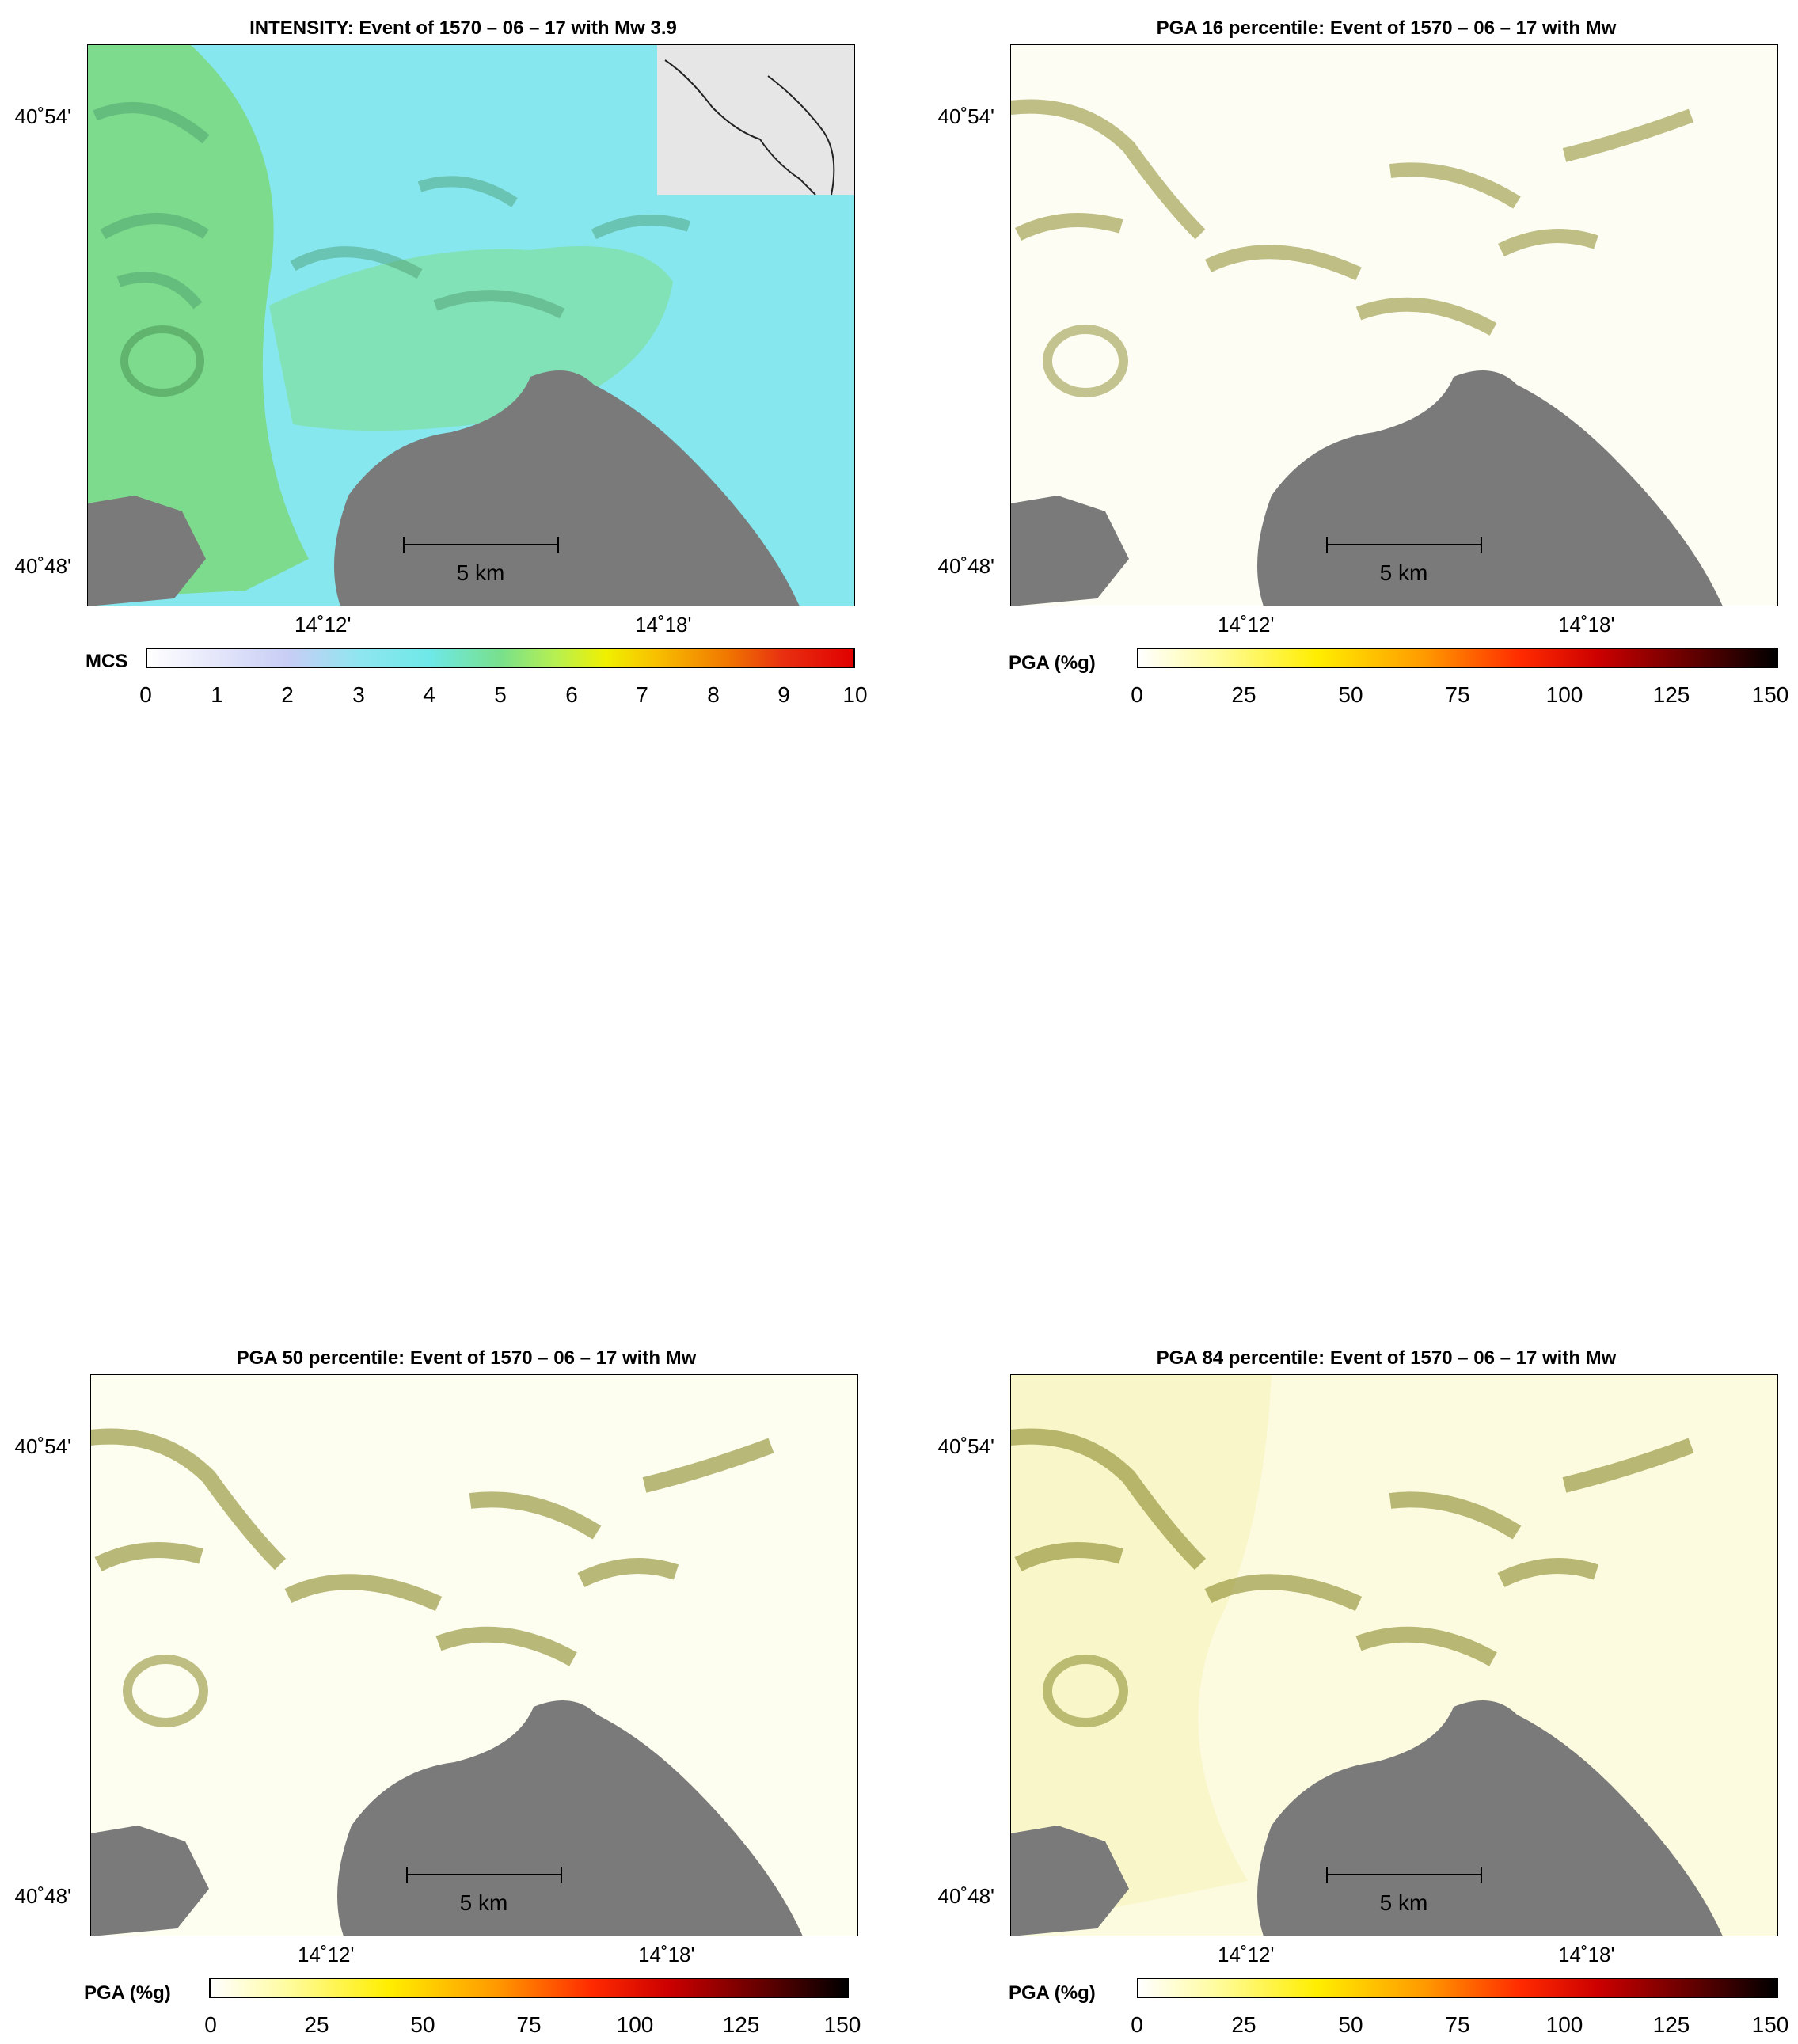  I want to click on colorbar-tick: 4, so click(429, 694).